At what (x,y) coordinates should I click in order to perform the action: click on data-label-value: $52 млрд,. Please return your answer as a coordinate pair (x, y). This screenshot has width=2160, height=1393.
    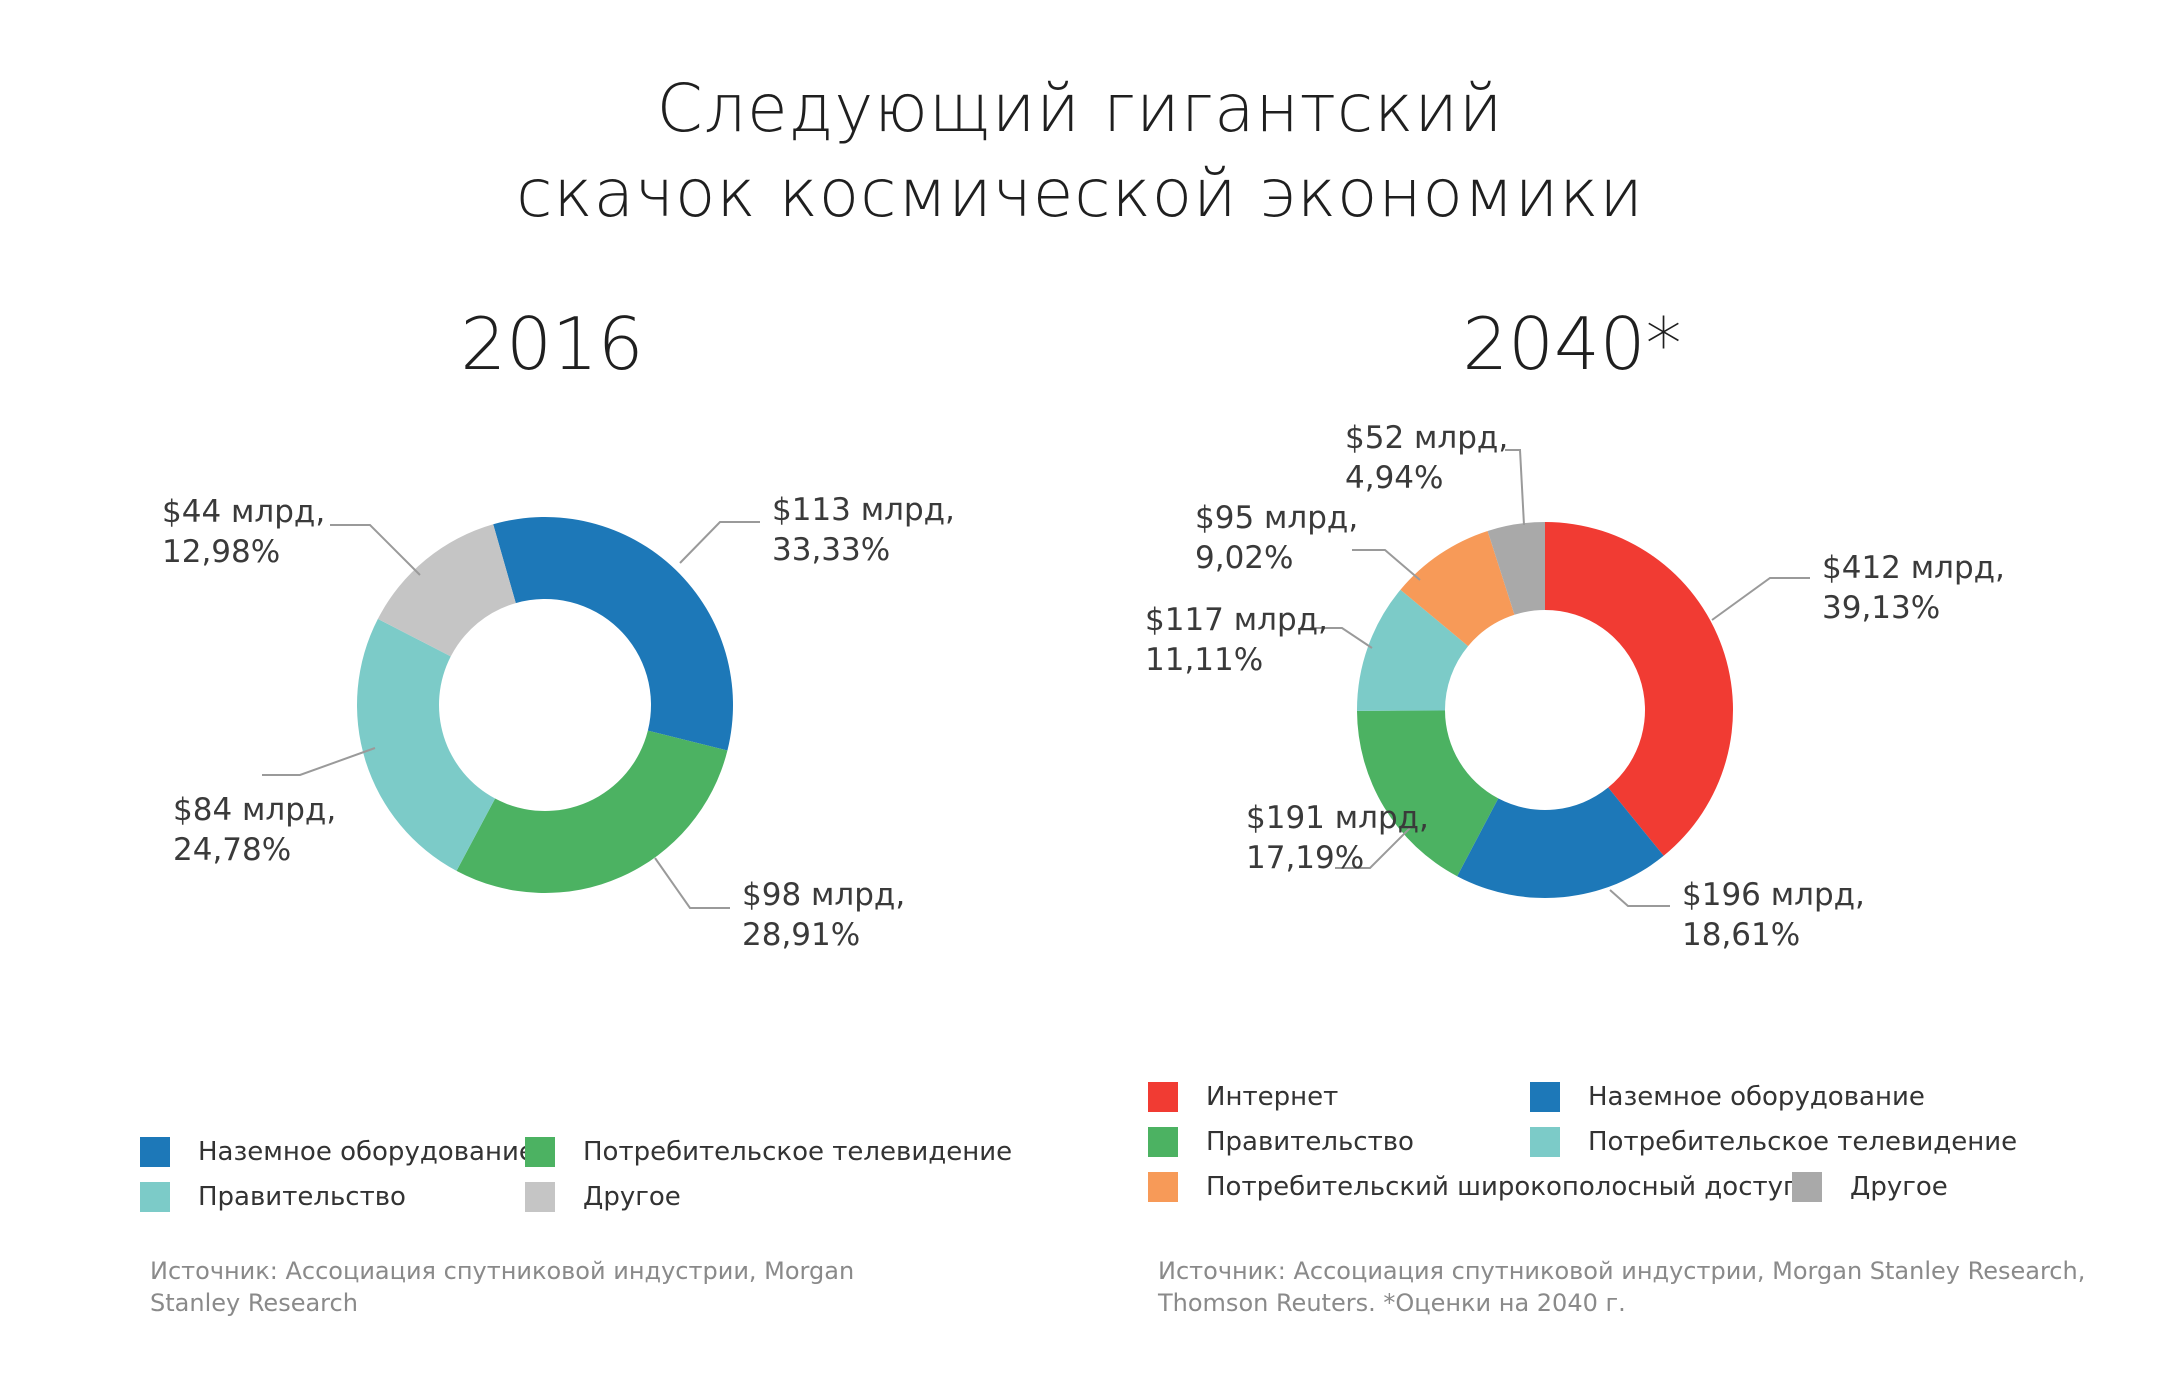
    Looking at the image, I should click on (1426, 438).